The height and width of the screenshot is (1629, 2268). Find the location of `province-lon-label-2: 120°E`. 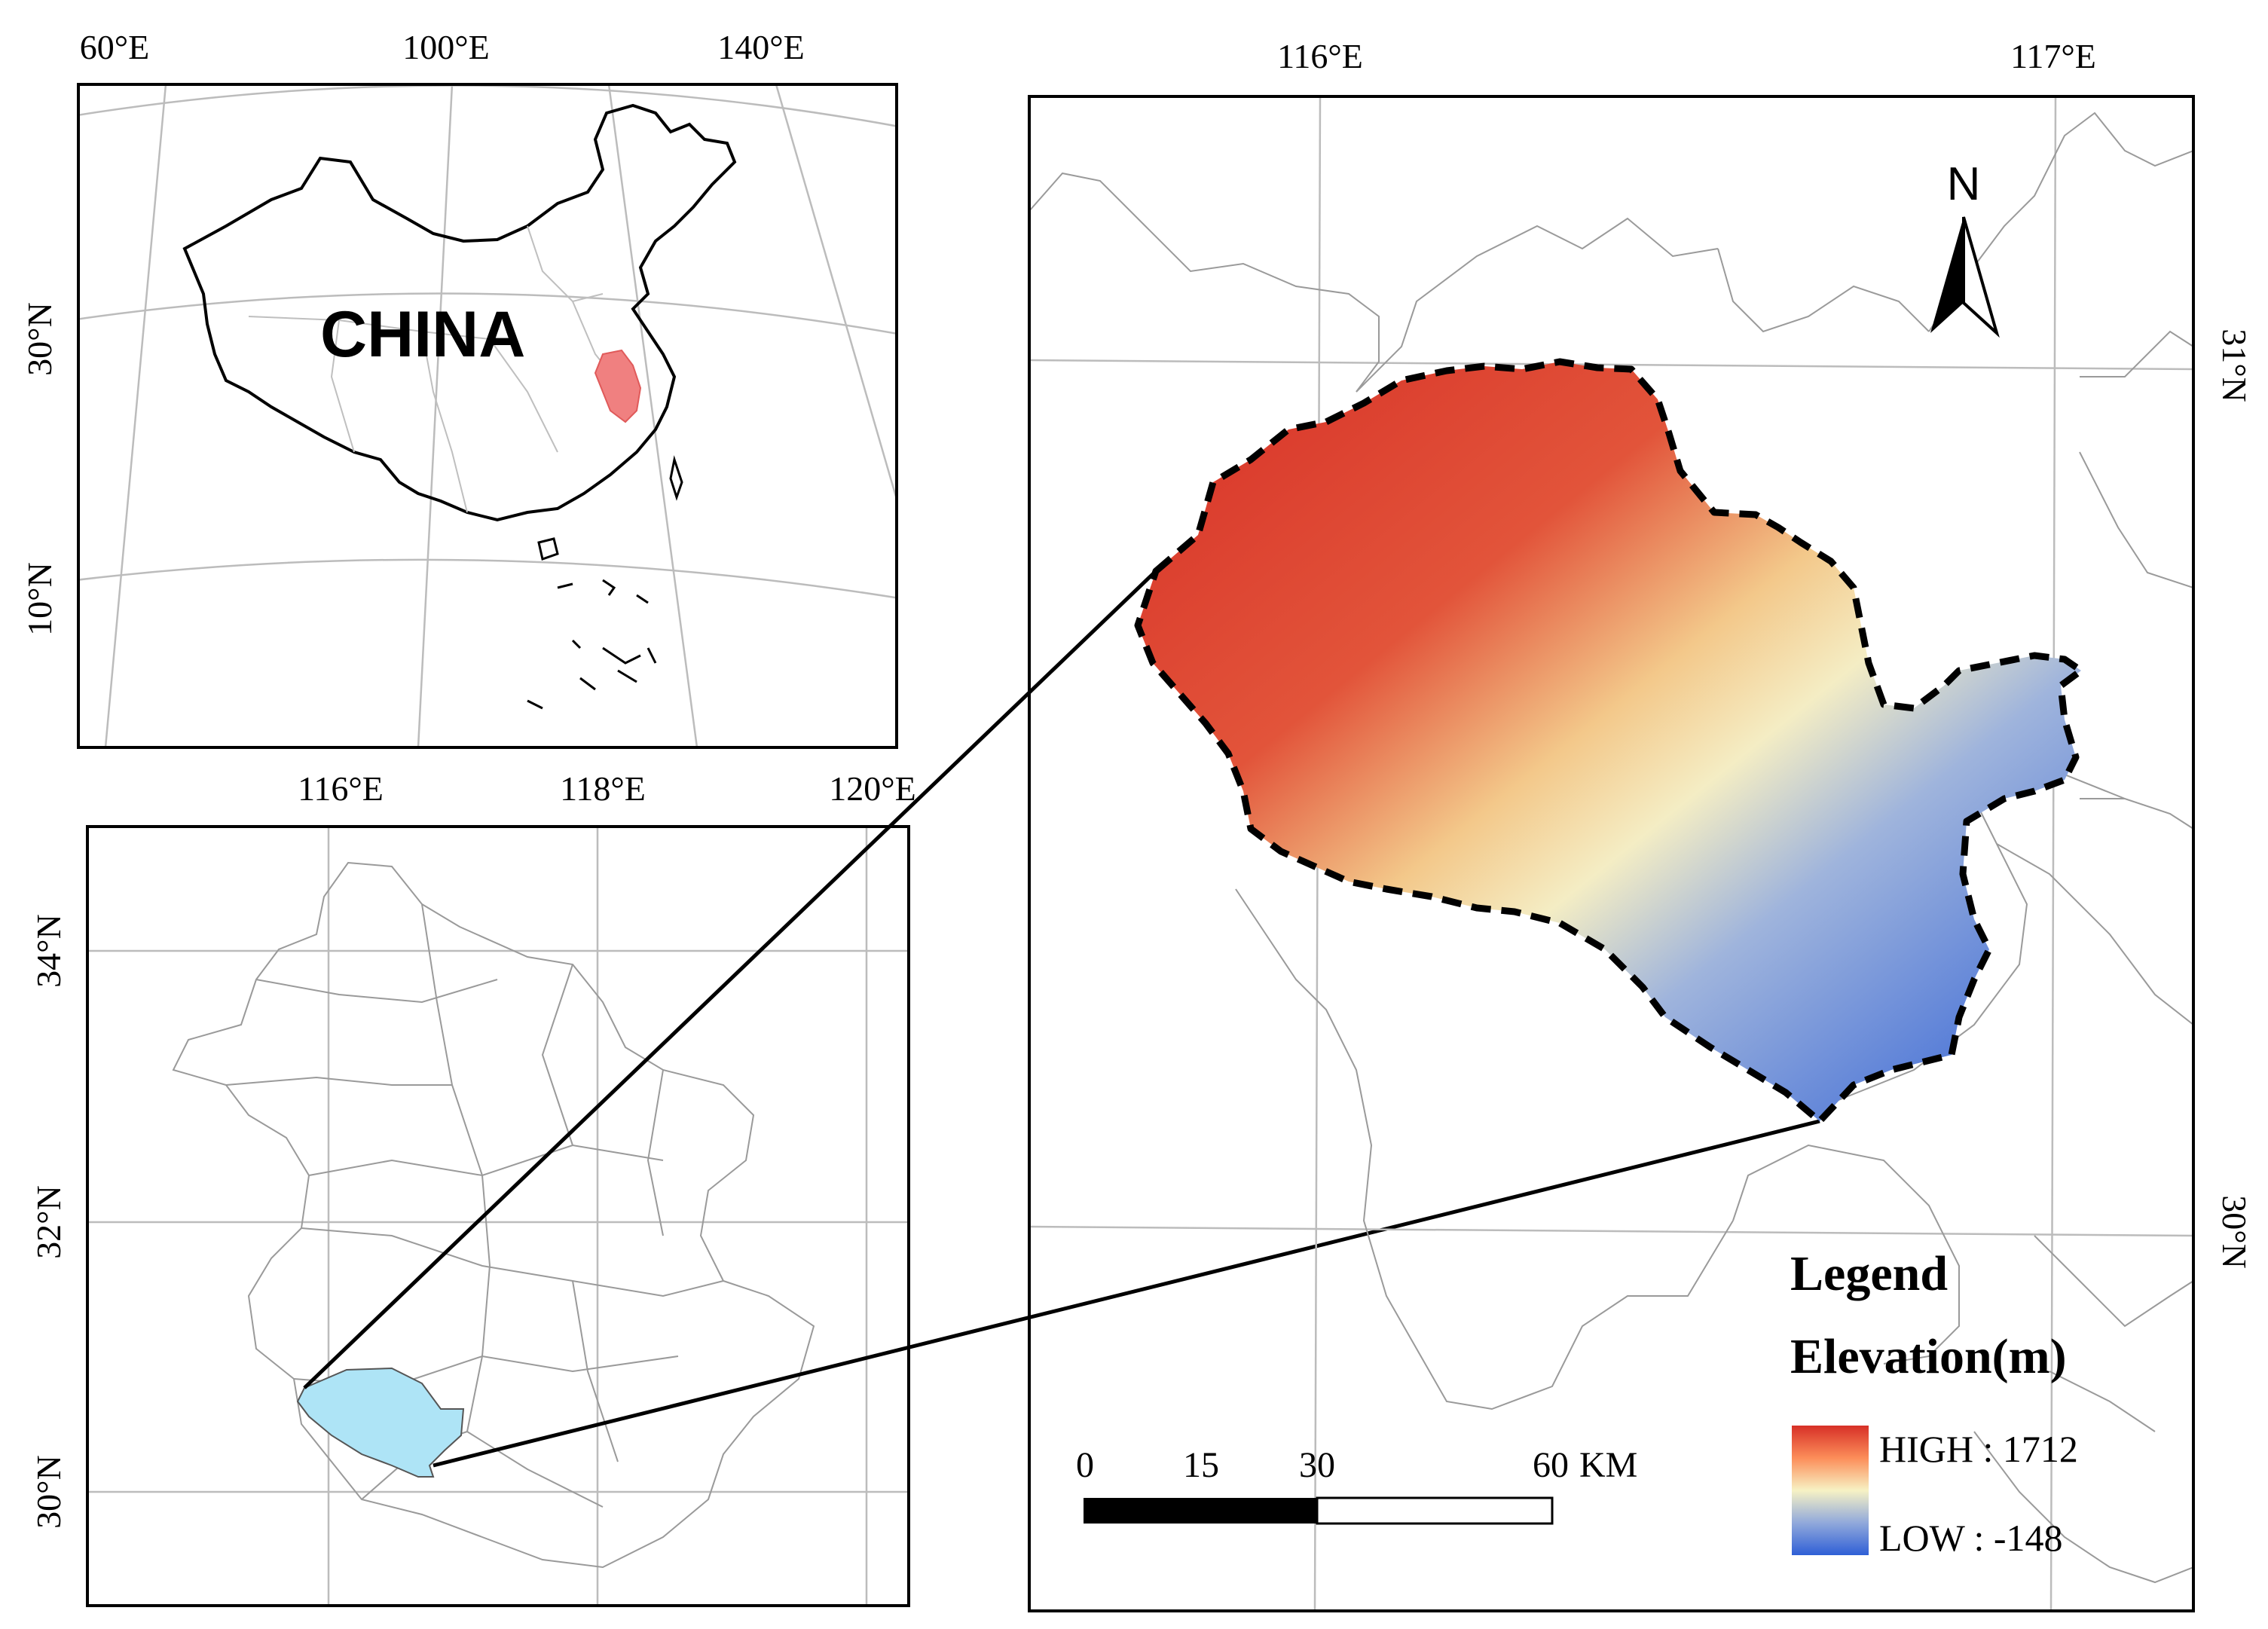

province-lon-label-2: 120°E is located at coordinates (872, 788).